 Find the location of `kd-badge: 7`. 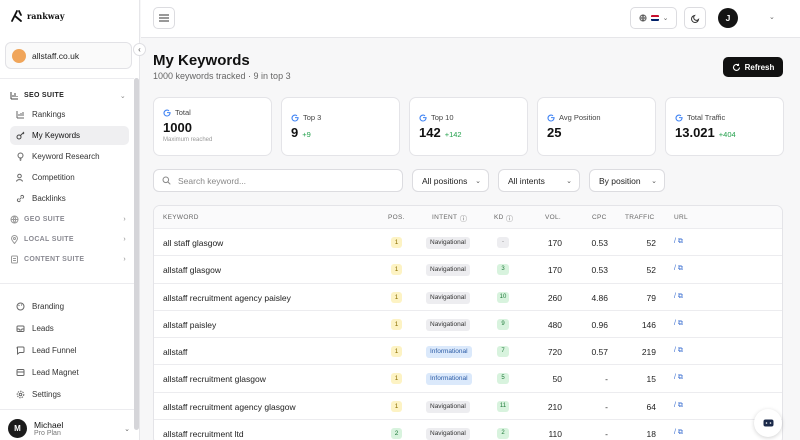

kd-badge: 7 is located at coordinates (503, 352).